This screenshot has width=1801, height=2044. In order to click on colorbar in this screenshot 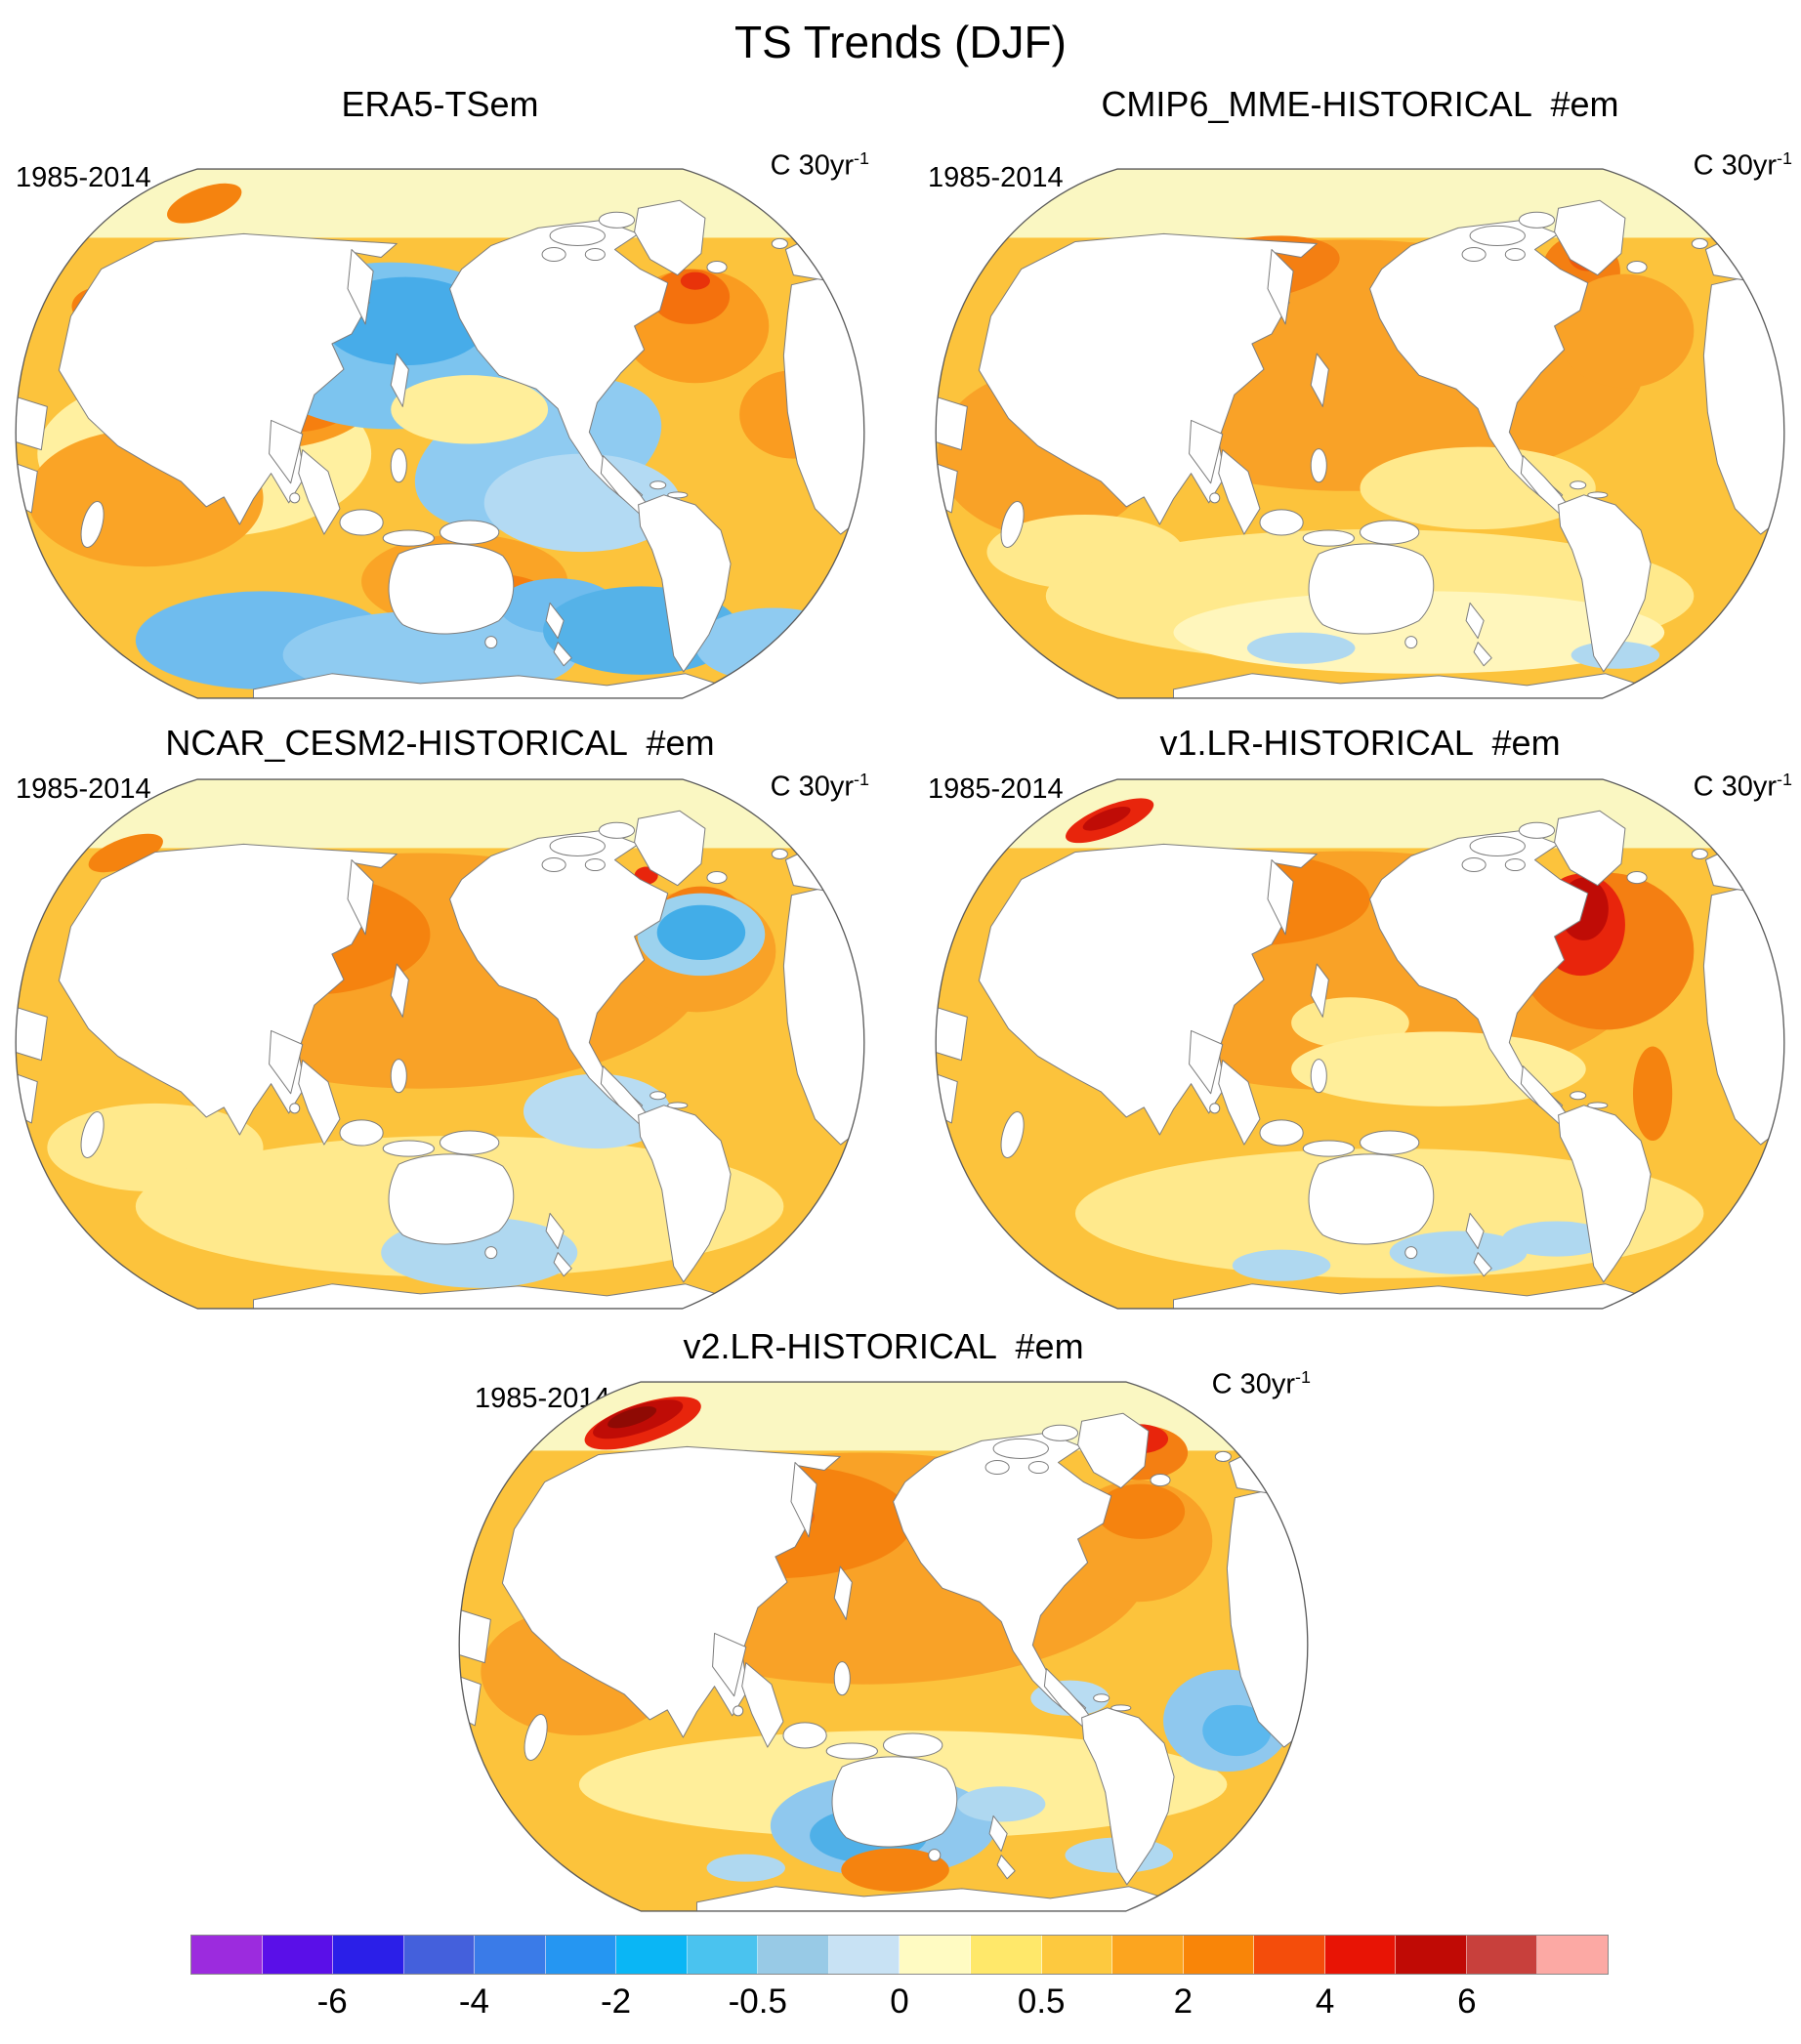, I will do `click(899, 1955)`.